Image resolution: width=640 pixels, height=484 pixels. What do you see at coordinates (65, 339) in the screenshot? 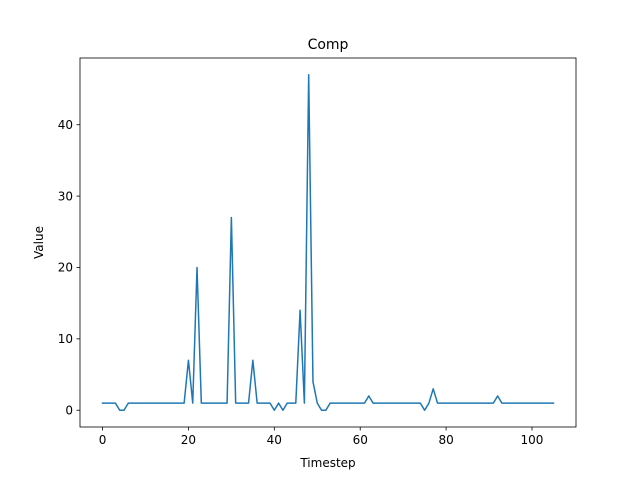
I see `y-tick-label: 10` at bounding box center [65, 339].